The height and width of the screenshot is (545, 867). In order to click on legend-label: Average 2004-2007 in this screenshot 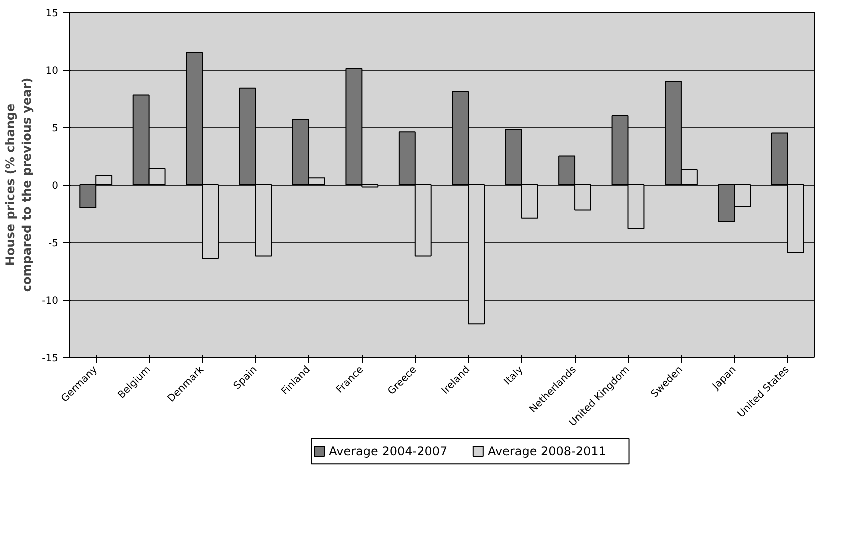, I will do `click(388, 451)`.